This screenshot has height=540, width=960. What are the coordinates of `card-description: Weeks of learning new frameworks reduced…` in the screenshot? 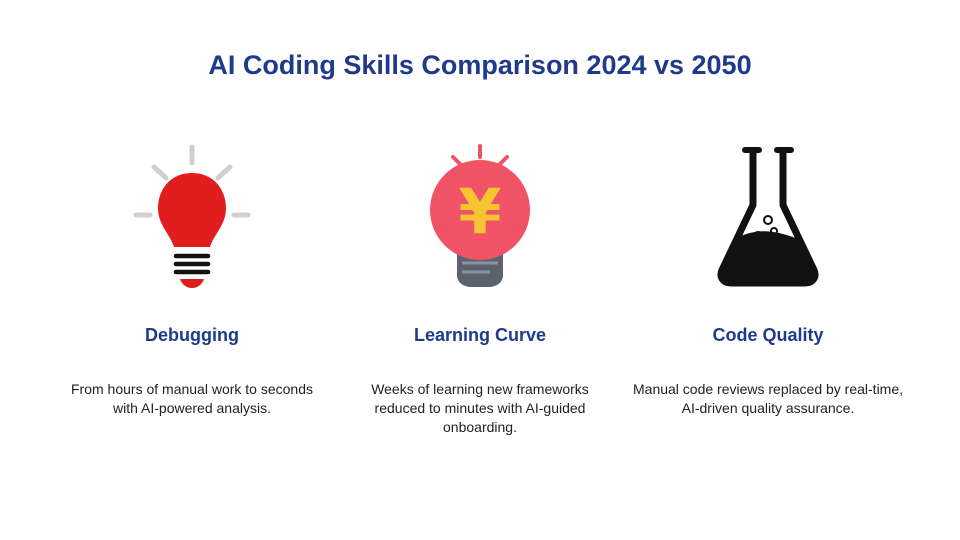 It's located at (480, 408).